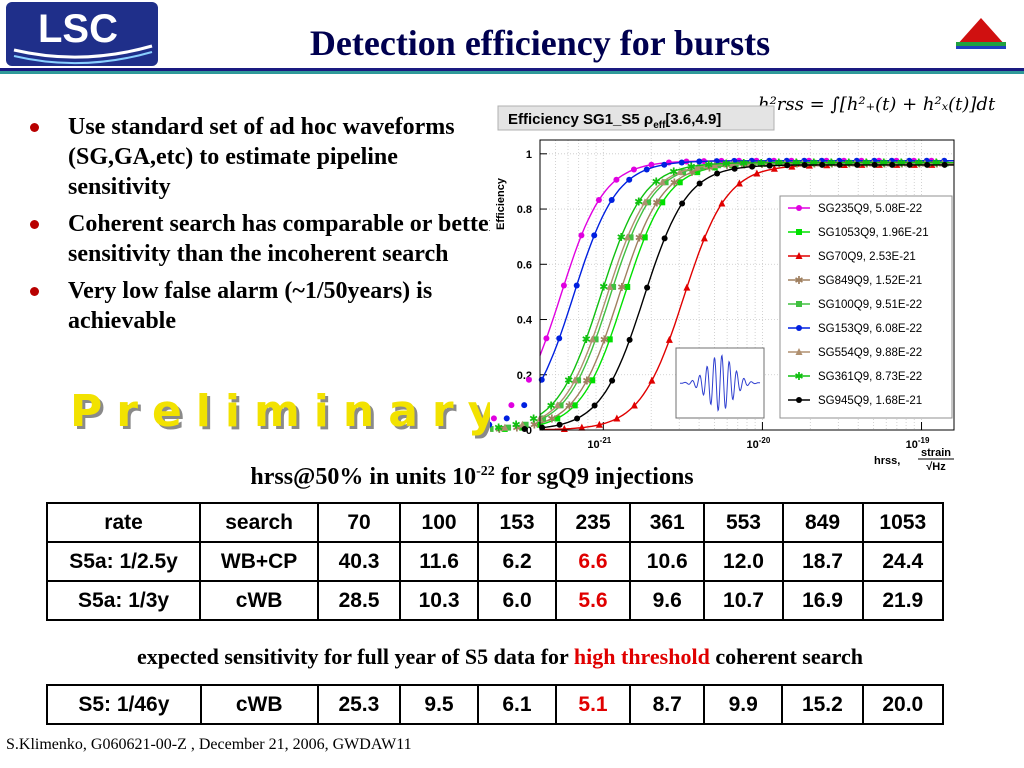 The height and width of the screenshot is (768, 1024). I want to click on bullet-icon, so click(34, 224).